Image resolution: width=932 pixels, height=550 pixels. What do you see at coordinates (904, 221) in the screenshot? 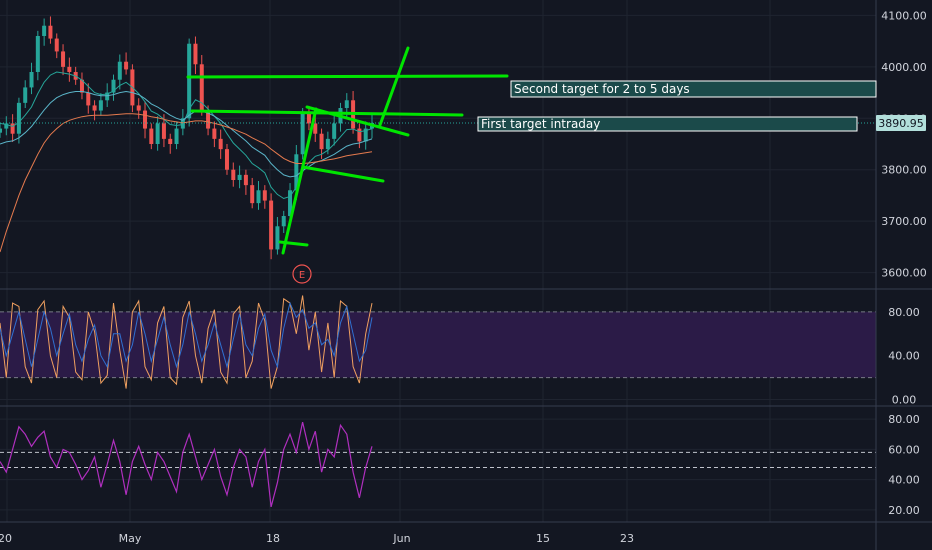
I see `price-tick-label: 3700.00` at bounding box center [904, 221].